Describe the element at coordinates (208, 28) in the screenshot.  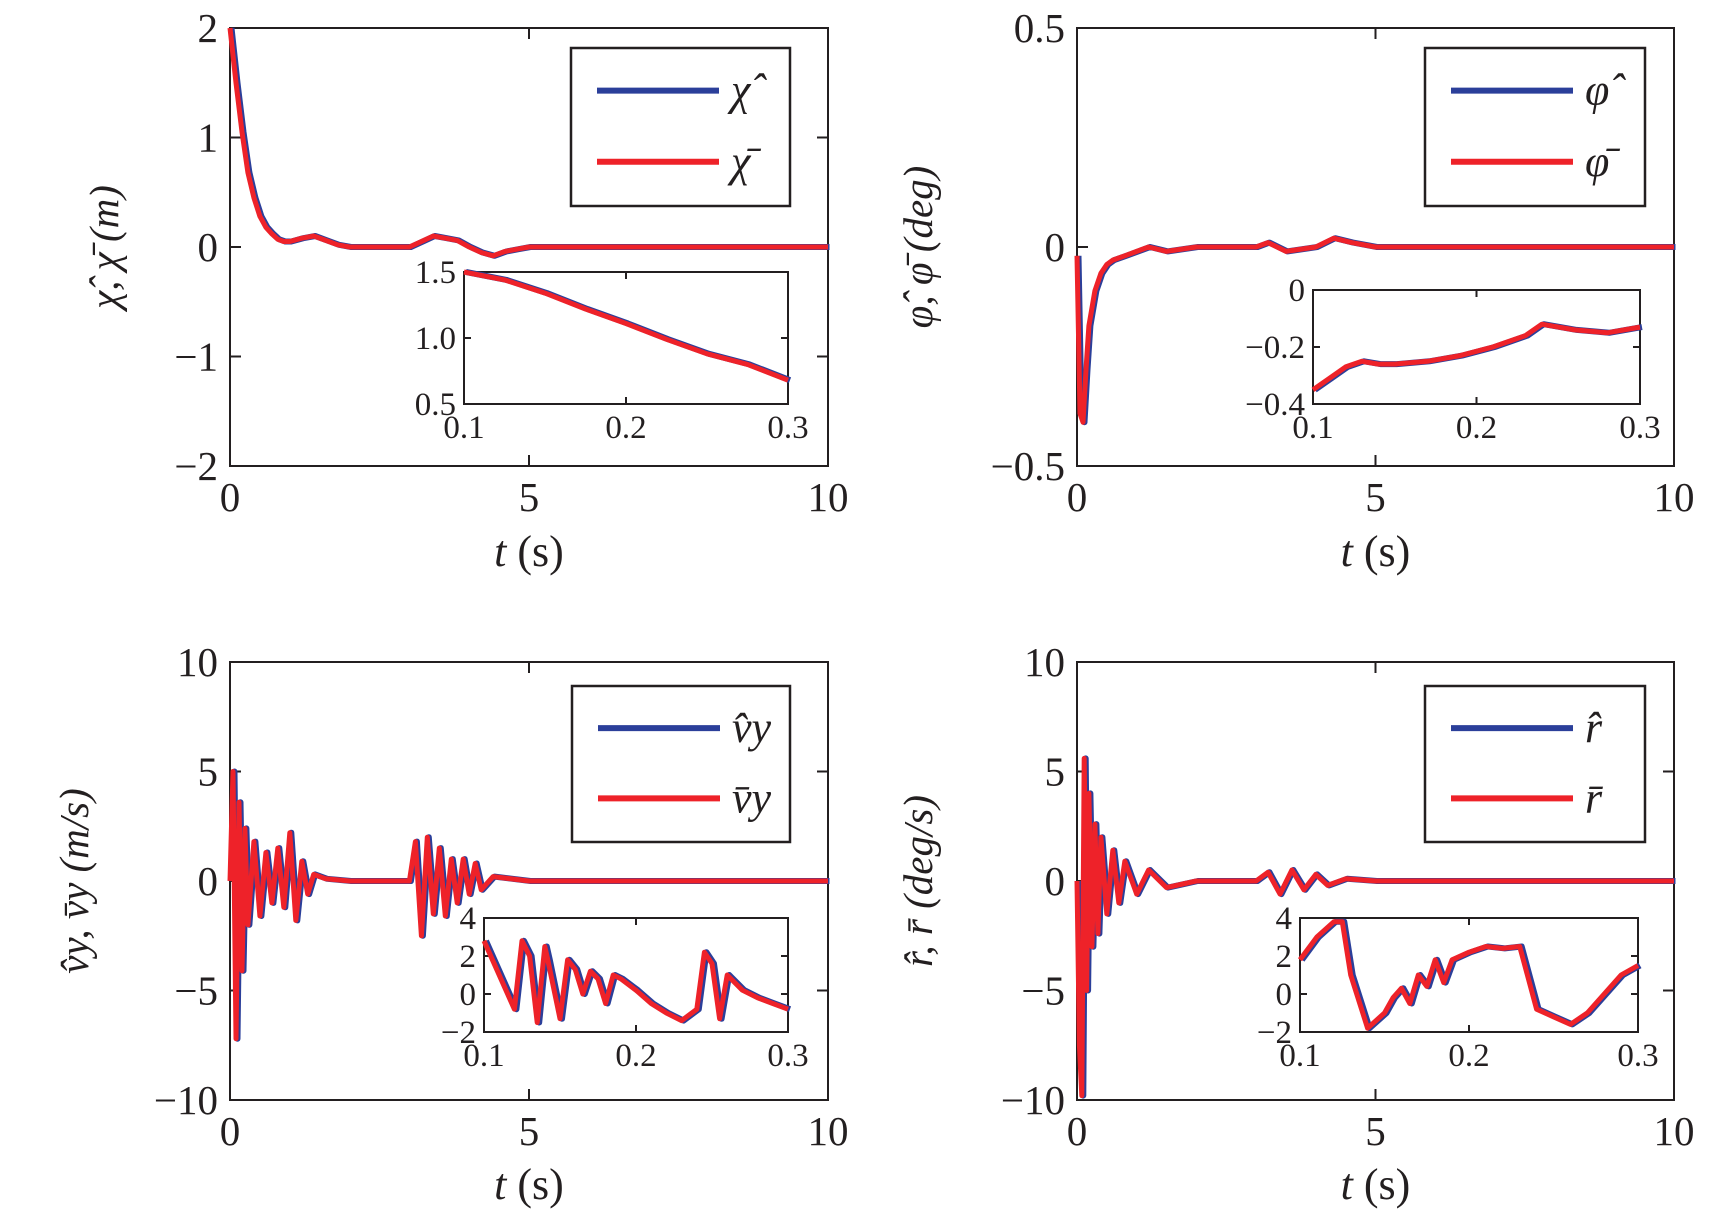
I see `y-tick-label: 2` at that location.